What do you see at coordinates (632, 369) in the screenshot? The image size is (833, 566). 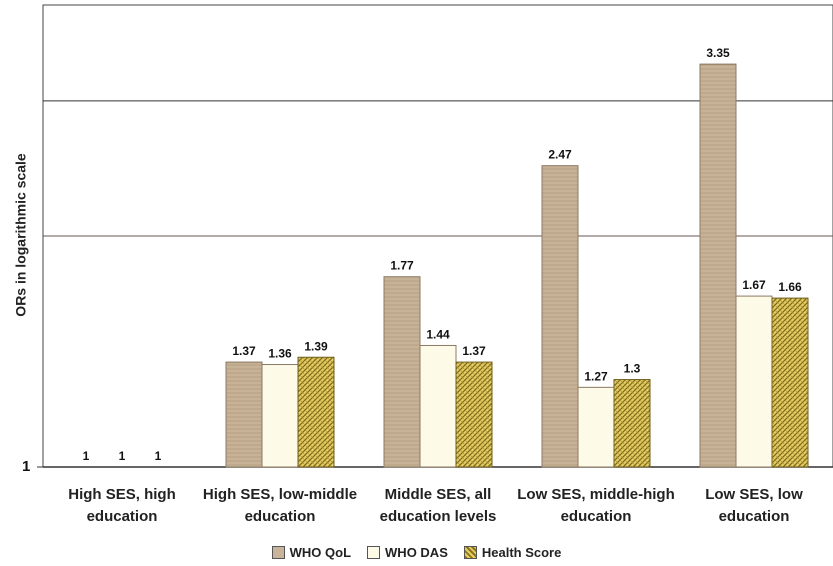 I see `data-label-health-score: 1.3` at bounding box center [632, 369].